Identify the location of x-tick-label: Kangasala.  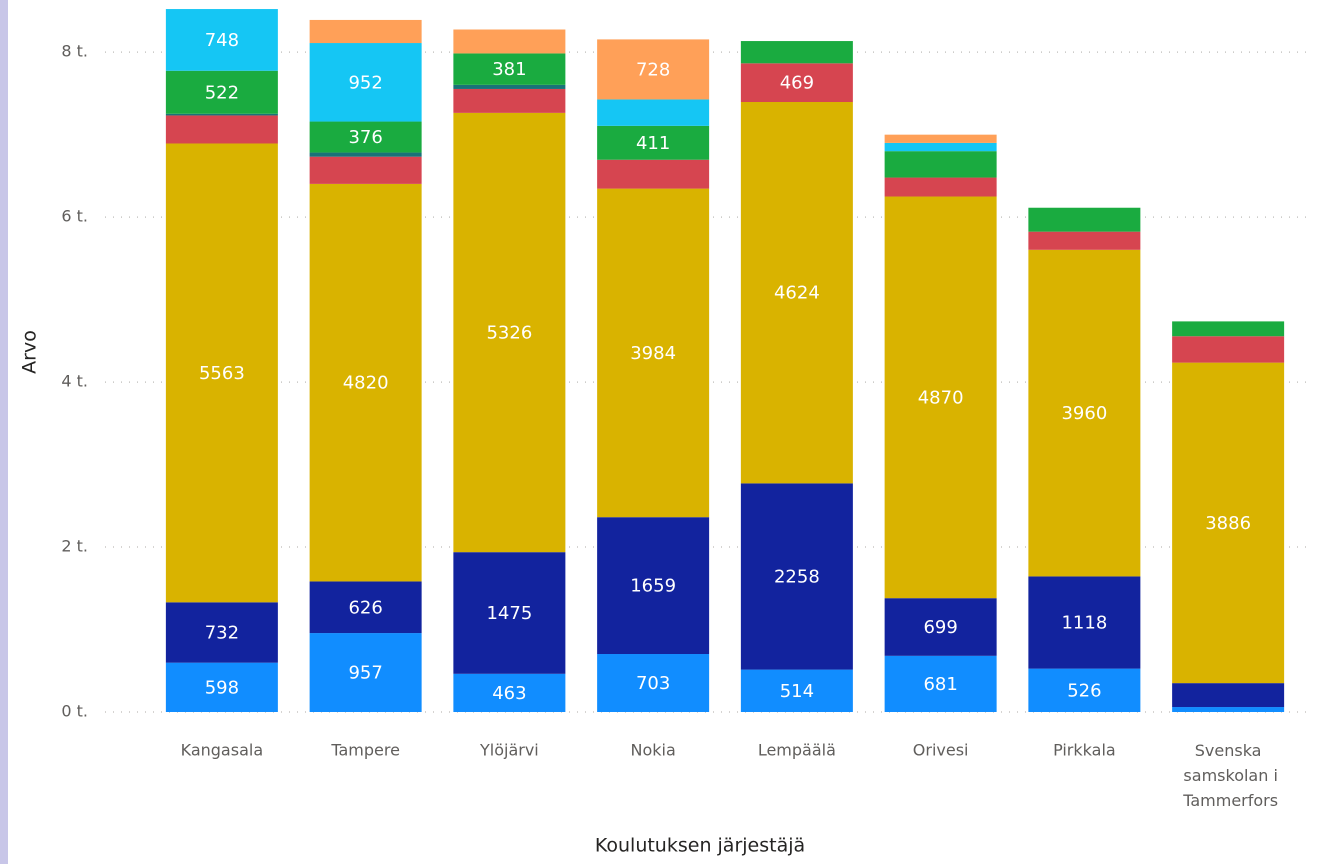
(222, 750).